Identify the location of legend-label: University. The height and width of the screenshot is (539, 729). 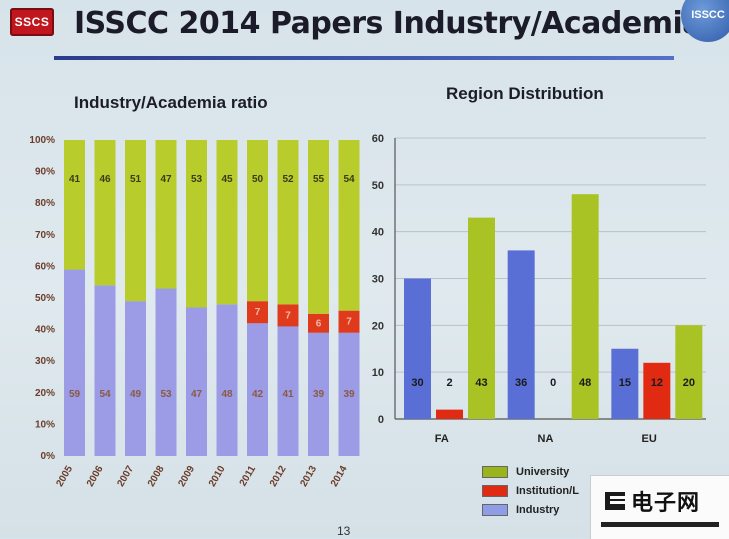
(543, 471).